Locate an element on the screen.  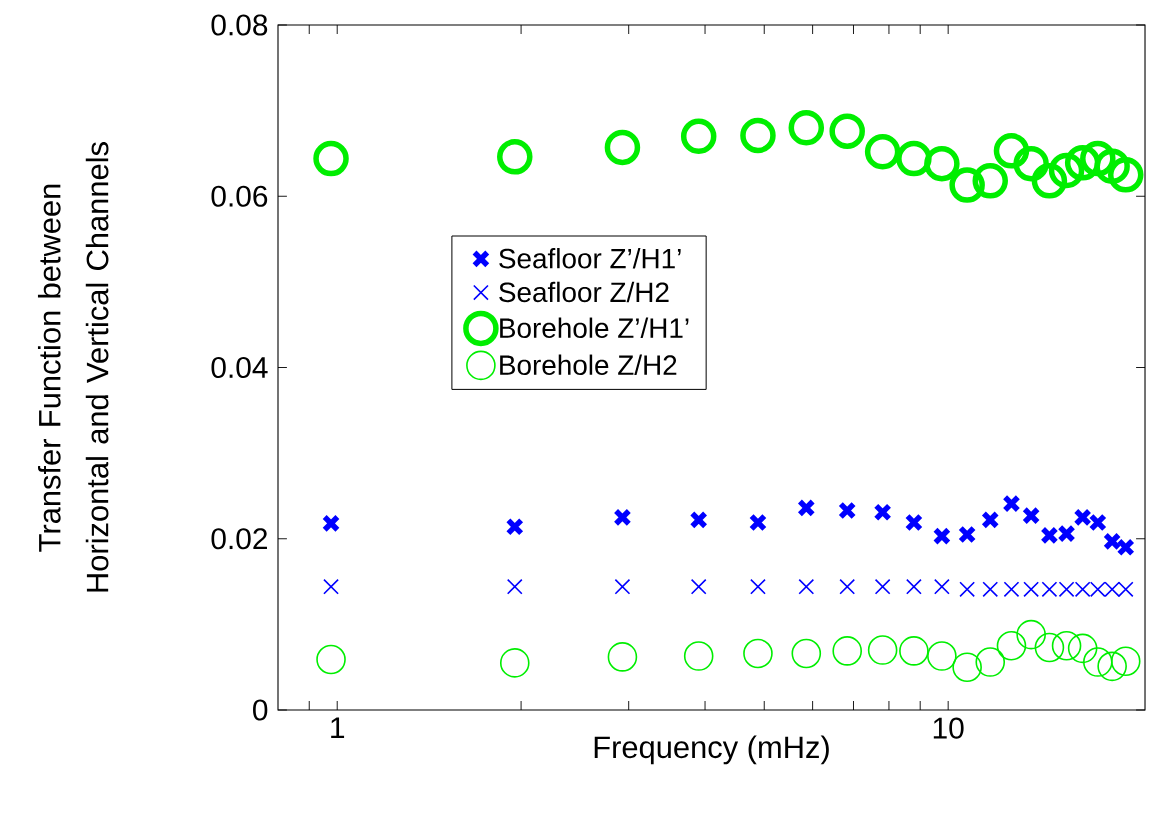
legend-label: Borehole Z’/H1’ is located at coordinates (594, 328).